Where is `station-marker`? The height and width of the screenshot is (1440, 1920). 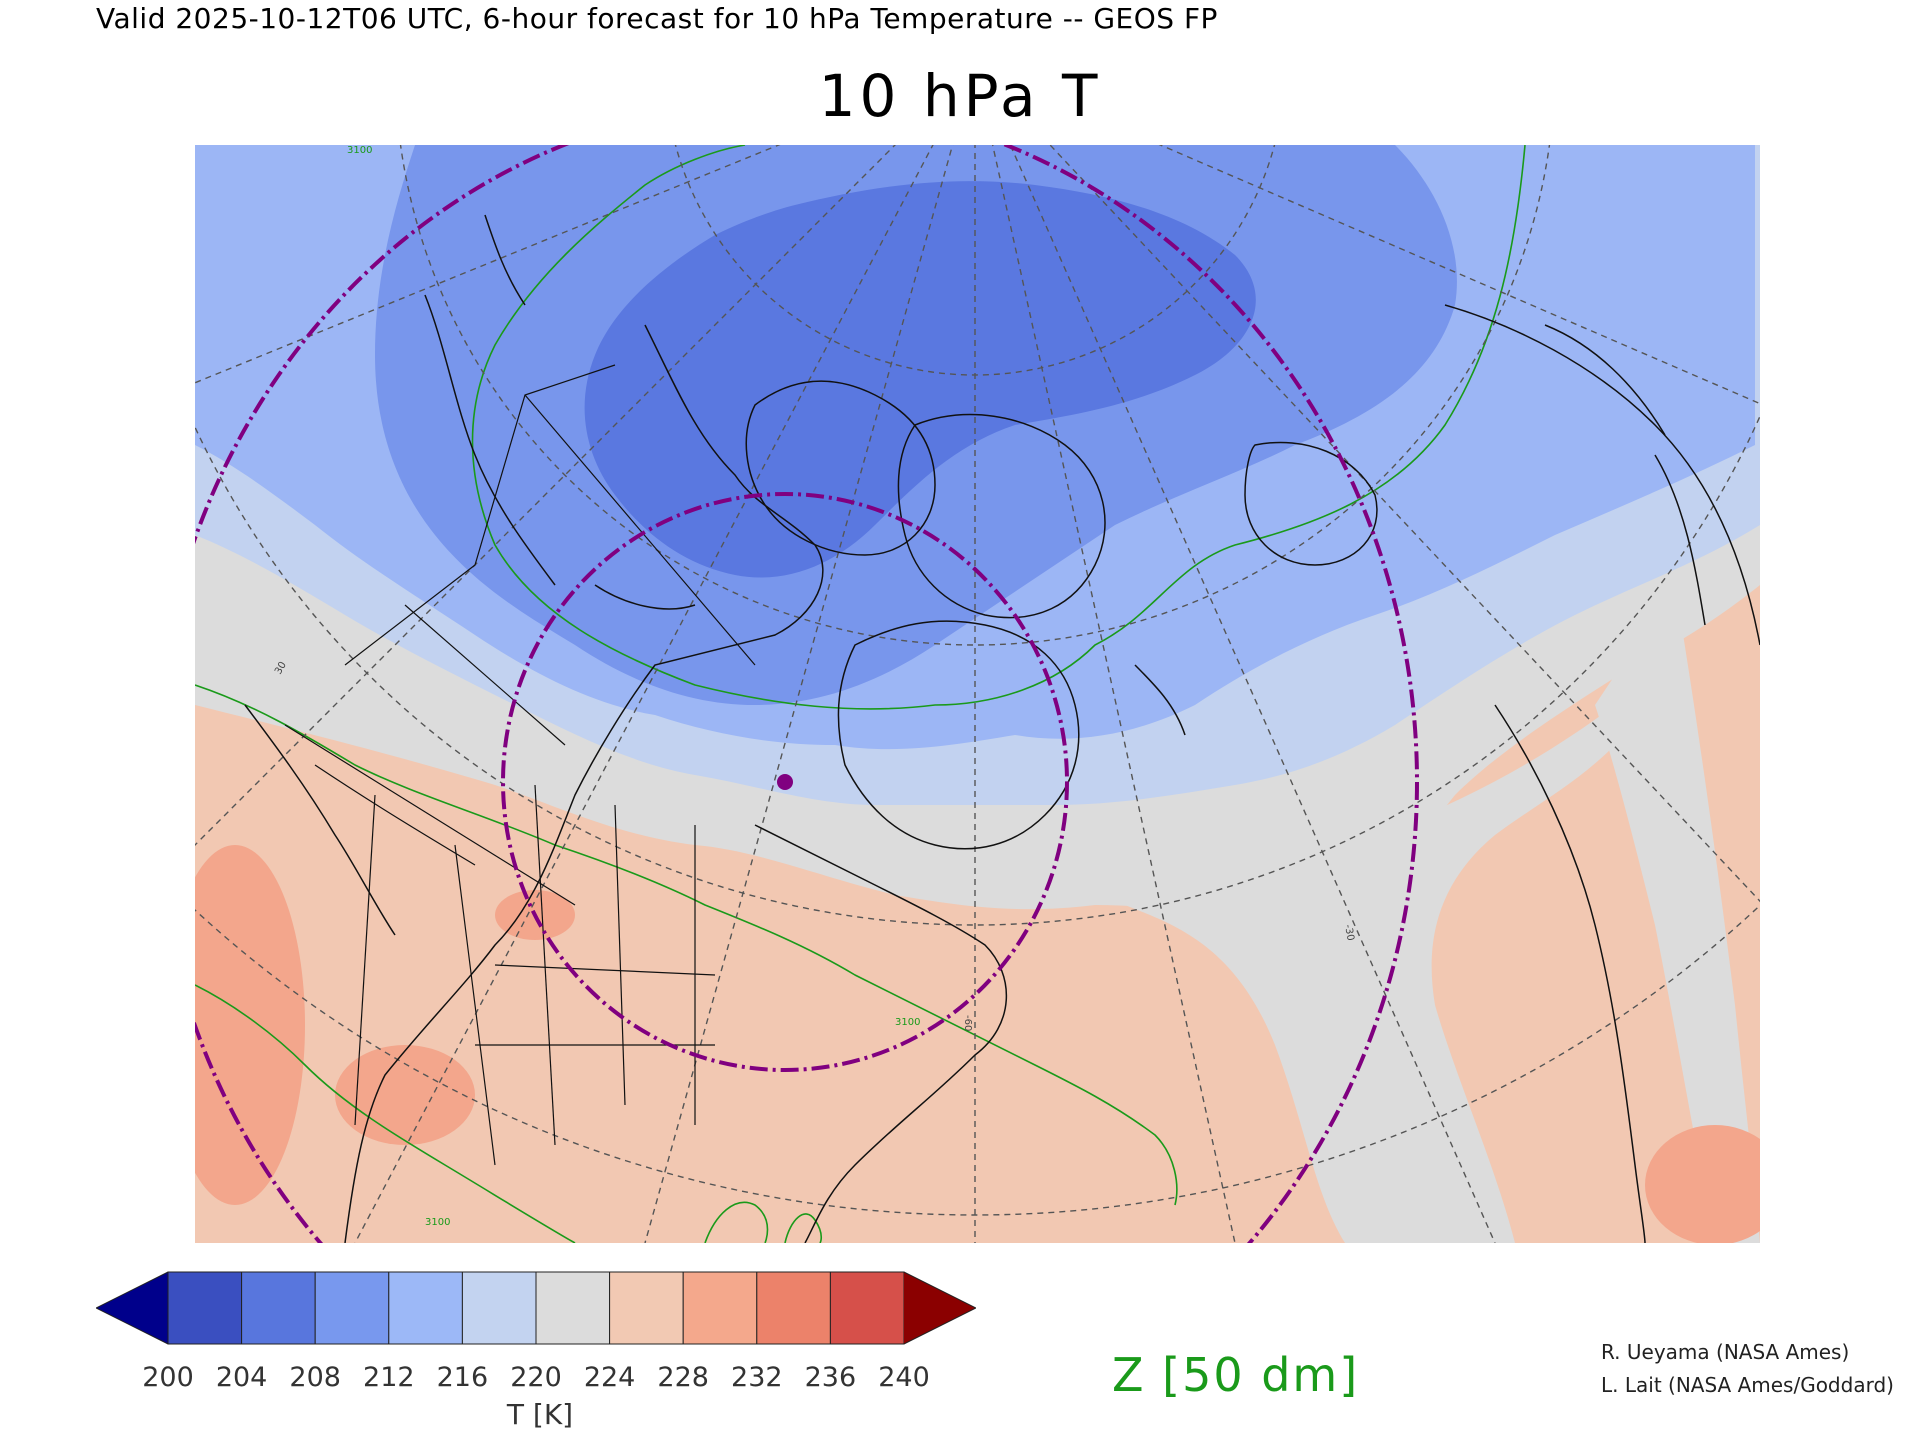
station-marker is located at coordinates (785, 782).